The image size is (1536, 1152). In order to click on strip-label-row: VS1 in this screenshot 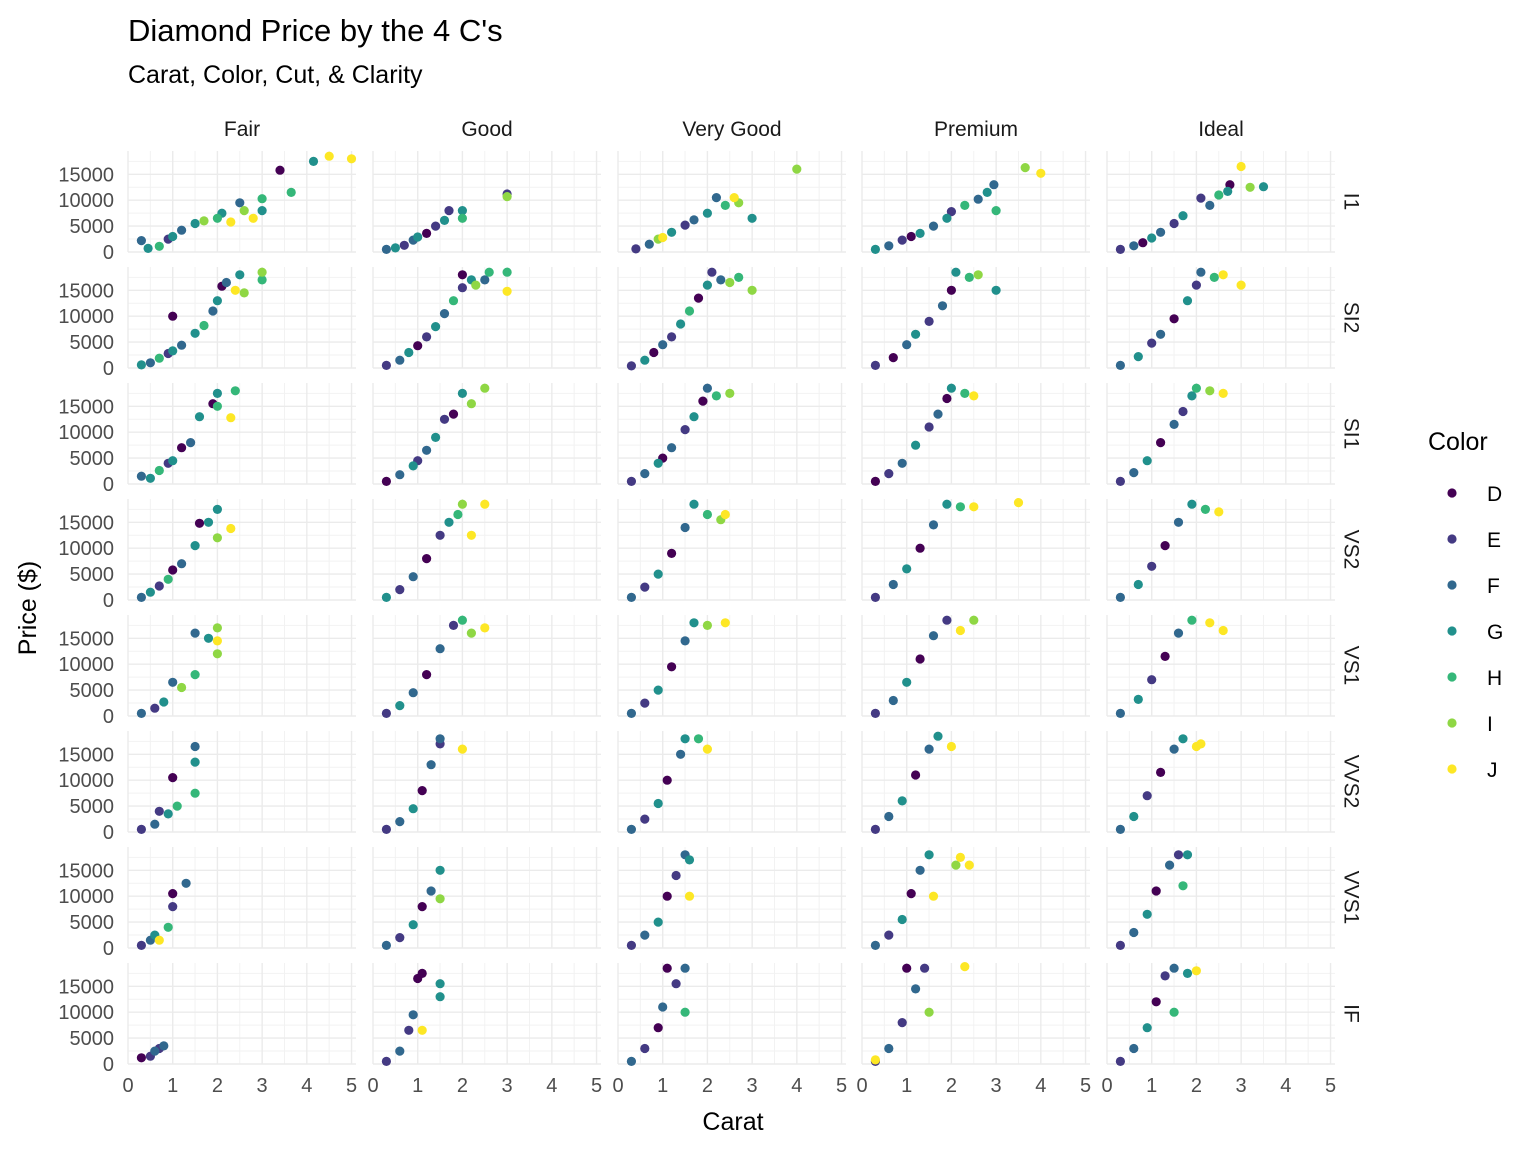, I will do `click(1350, 666)`.